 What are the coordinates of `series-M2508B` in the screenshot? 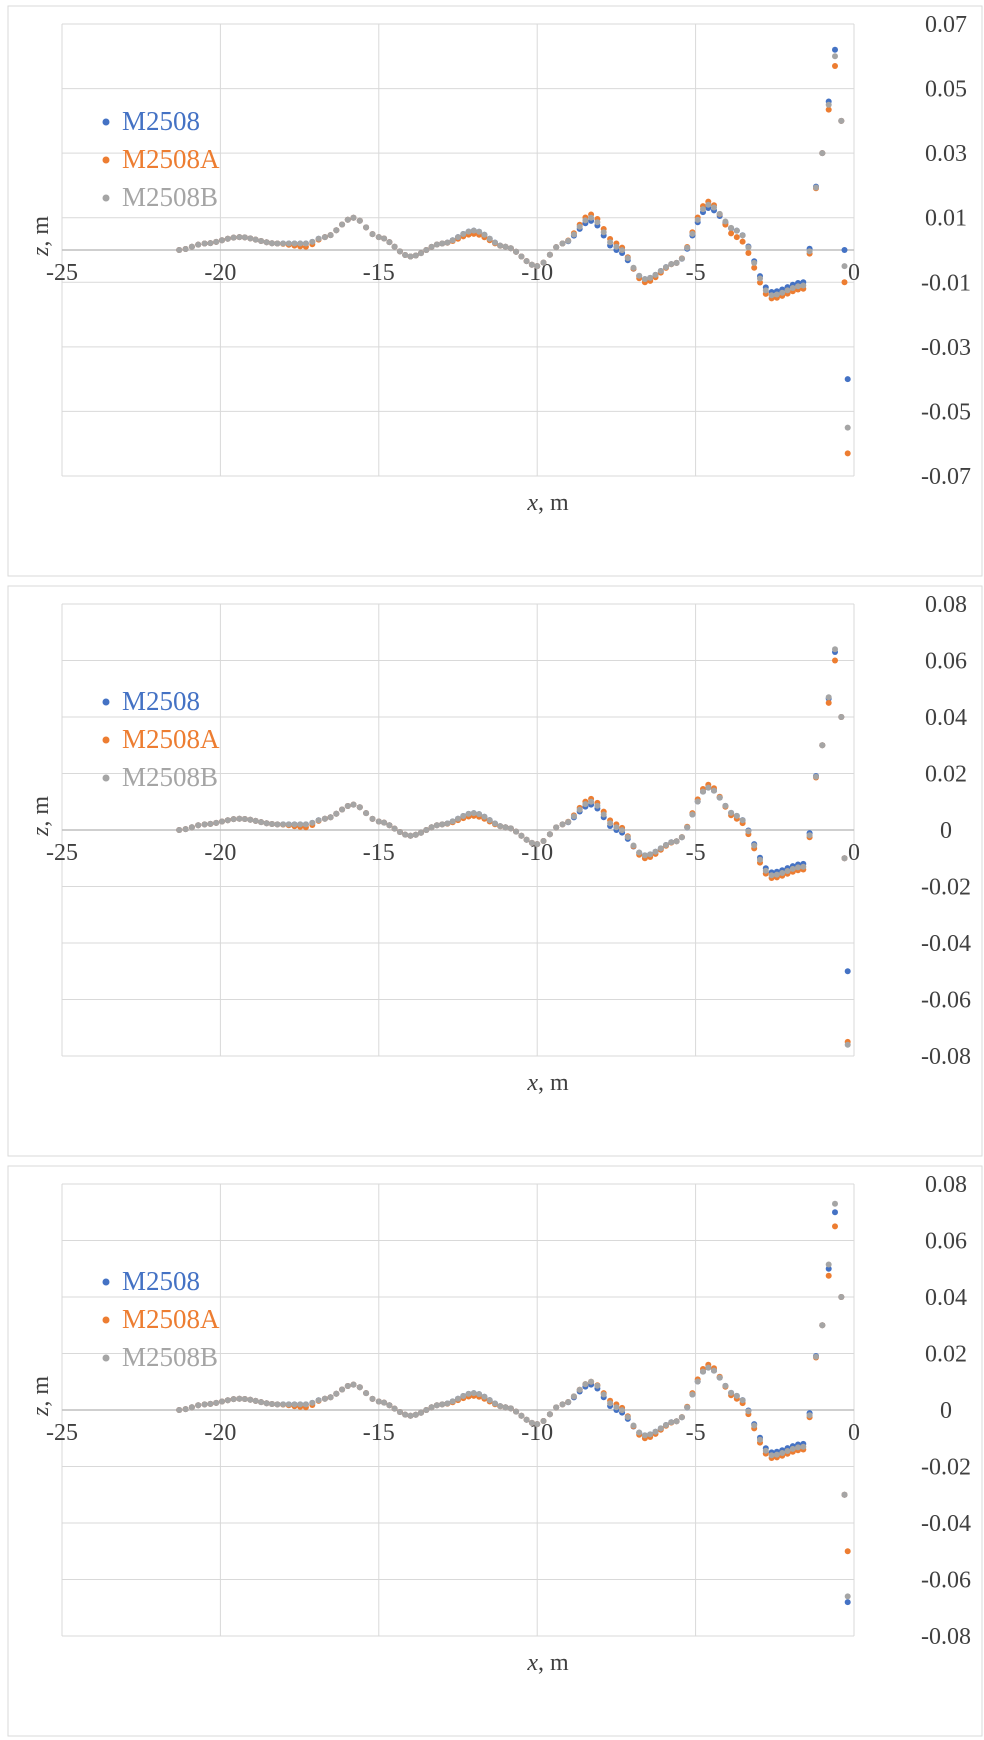 It's located at (513, 242).